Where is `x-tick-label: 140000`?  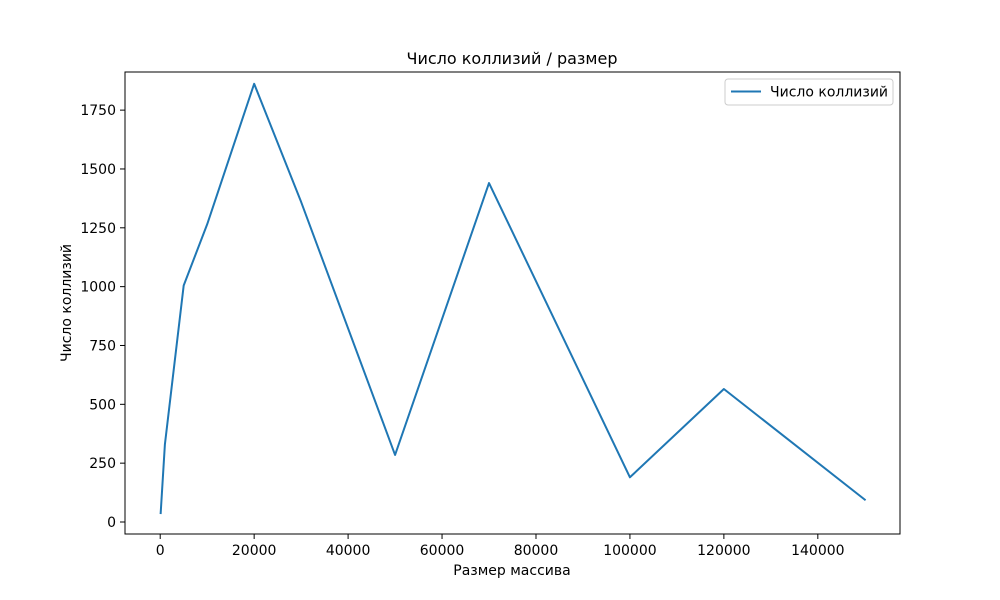
x-tick-label: 140000 is located at coordinates (817, 551).